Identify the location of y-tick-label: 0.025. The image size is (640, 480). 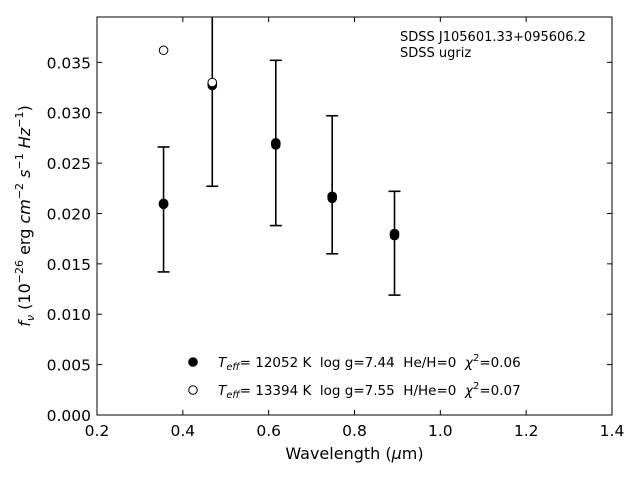
(69, 164).